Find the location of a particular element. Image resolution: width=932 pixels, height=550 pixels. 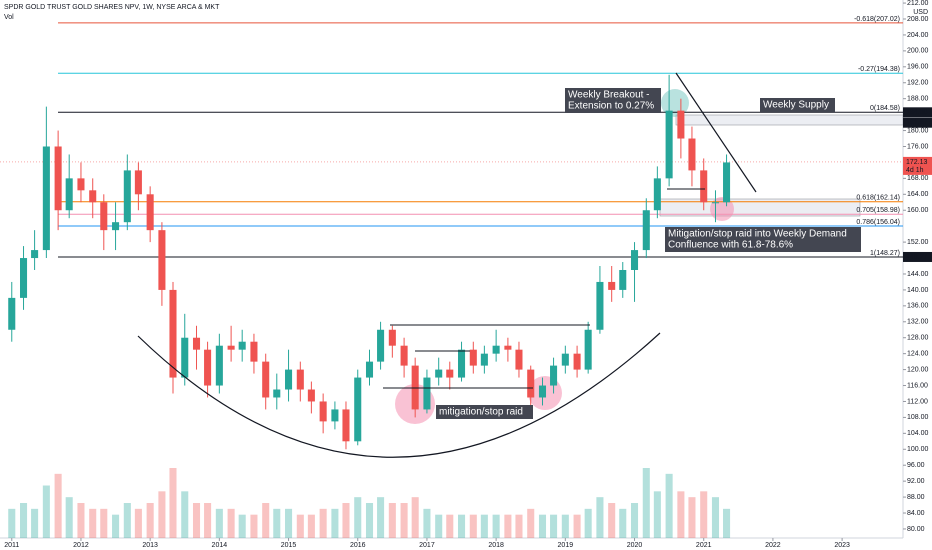

countdown: 4d 1h is located at coordinates (915, 170).